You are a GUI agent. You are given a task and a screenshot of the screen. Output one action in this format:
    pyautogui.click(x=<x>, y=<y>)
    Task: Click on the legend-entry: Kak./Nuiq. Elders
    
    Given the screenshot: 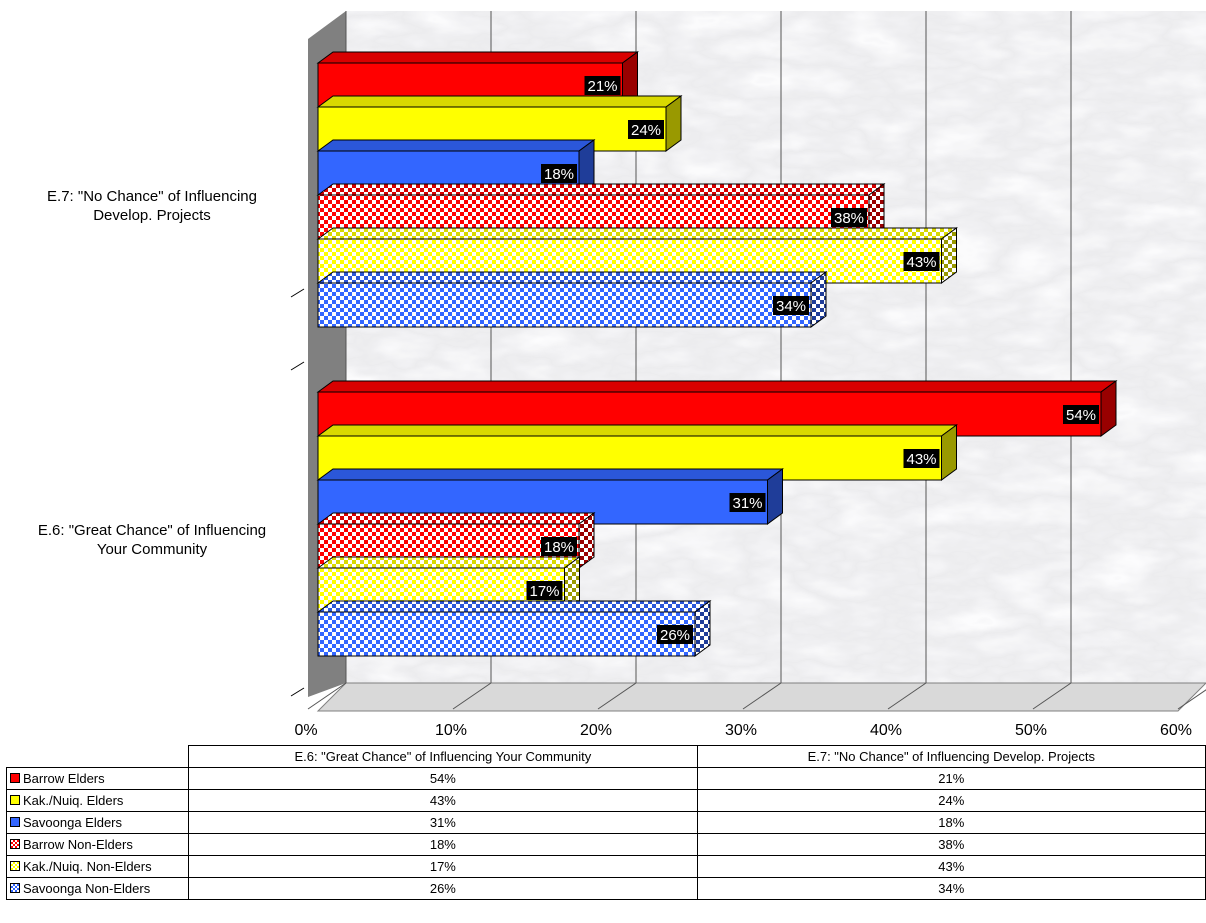 What is the action you would take?
    pyautogui.click(x=97, y=800)
    